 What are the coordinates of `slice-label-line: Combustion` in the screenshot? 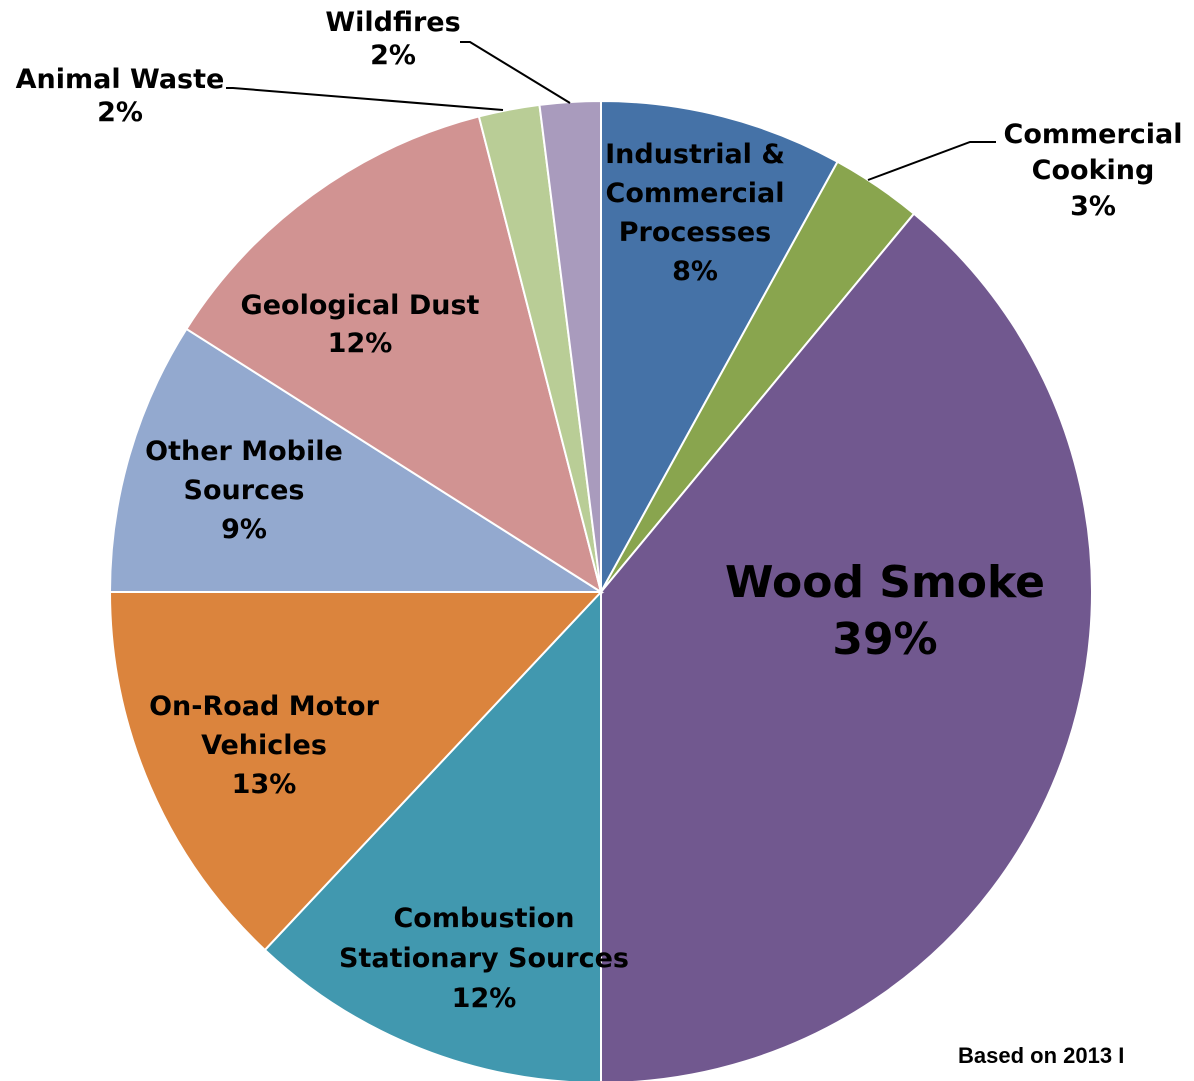 It's located at (483, 918).